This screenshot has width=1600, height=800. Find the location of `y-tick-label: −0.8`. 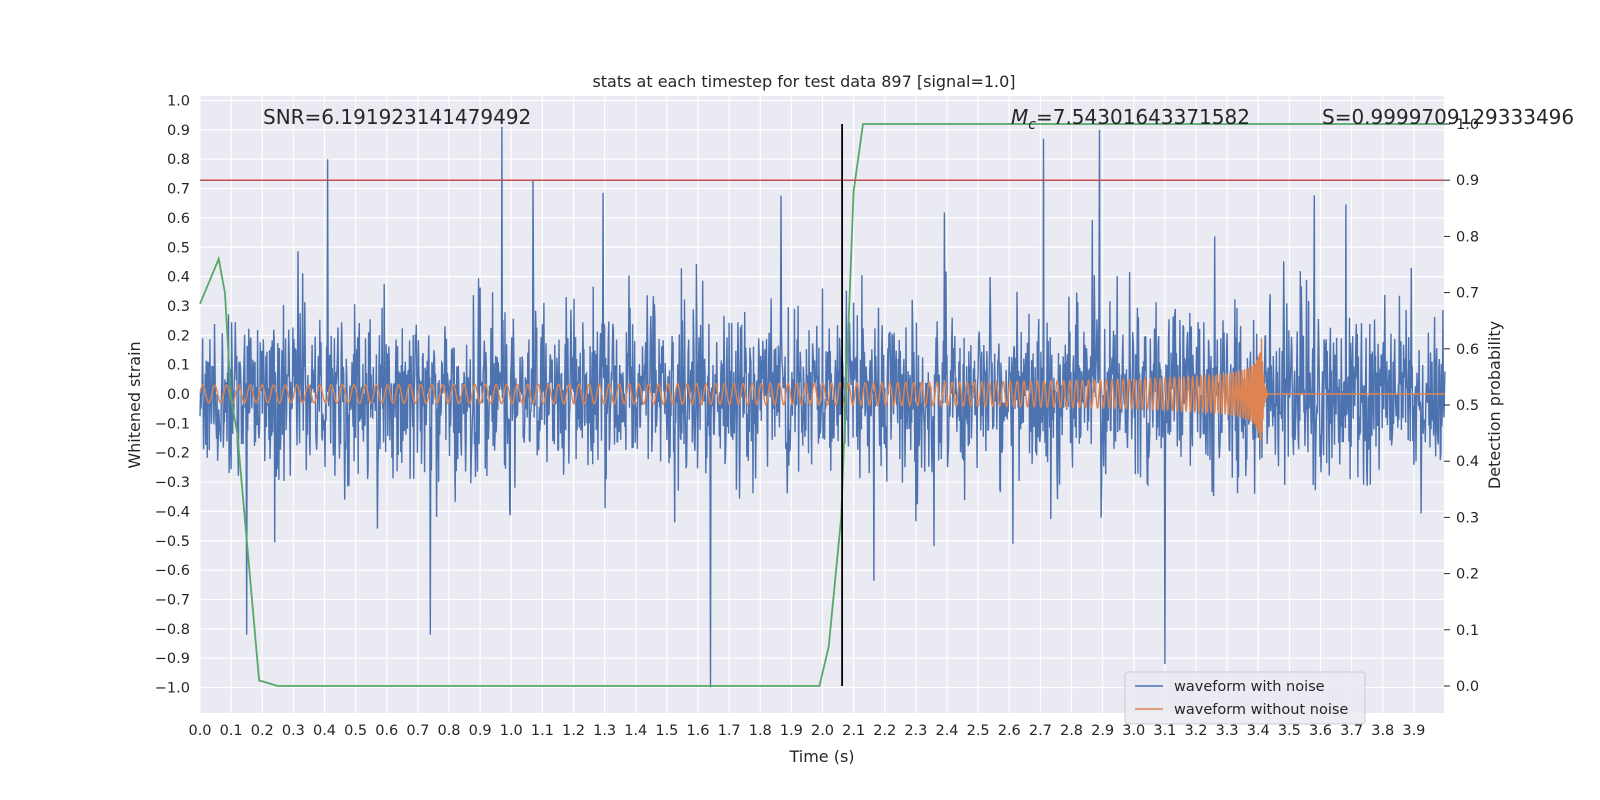

y-tick-label: −0.8 is located at coordinates (172, 630).